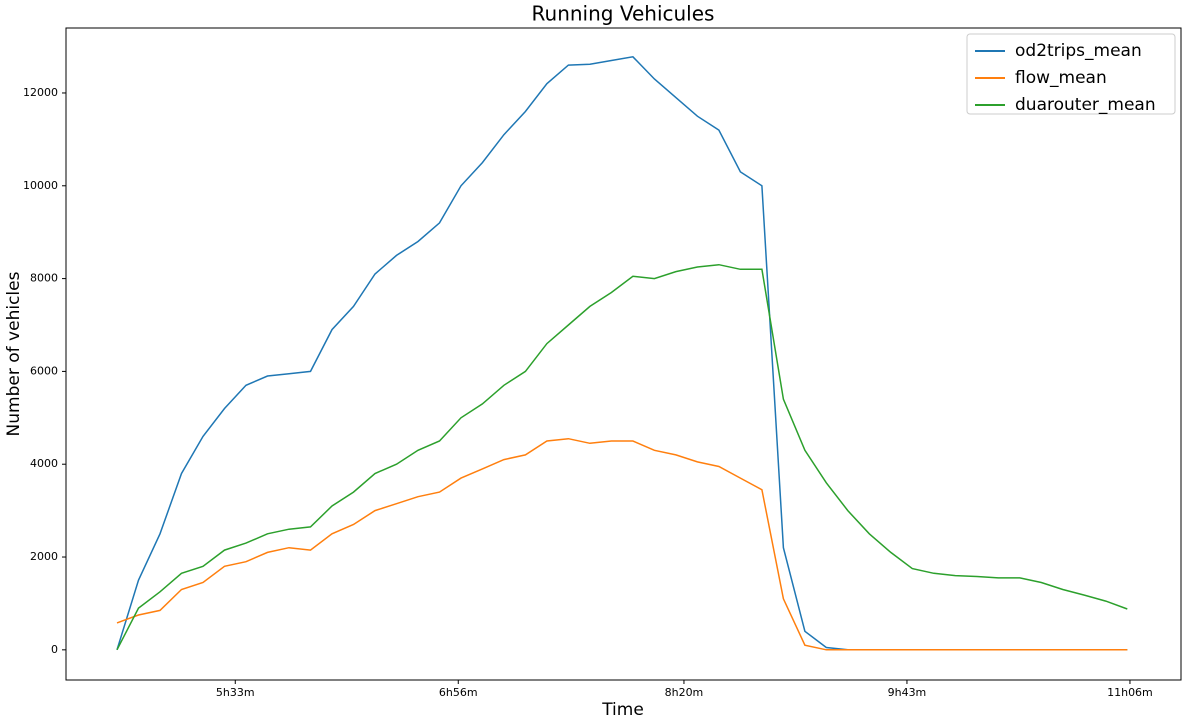  Describe the element at coordinates (40, 92) in the screenshot. I see `y-tick-label: 12000` at that location.